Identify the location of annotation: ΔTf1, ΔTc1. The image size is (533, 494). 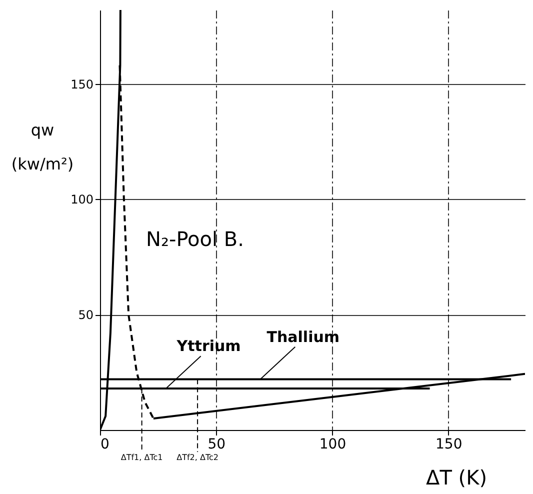
(141, 457).